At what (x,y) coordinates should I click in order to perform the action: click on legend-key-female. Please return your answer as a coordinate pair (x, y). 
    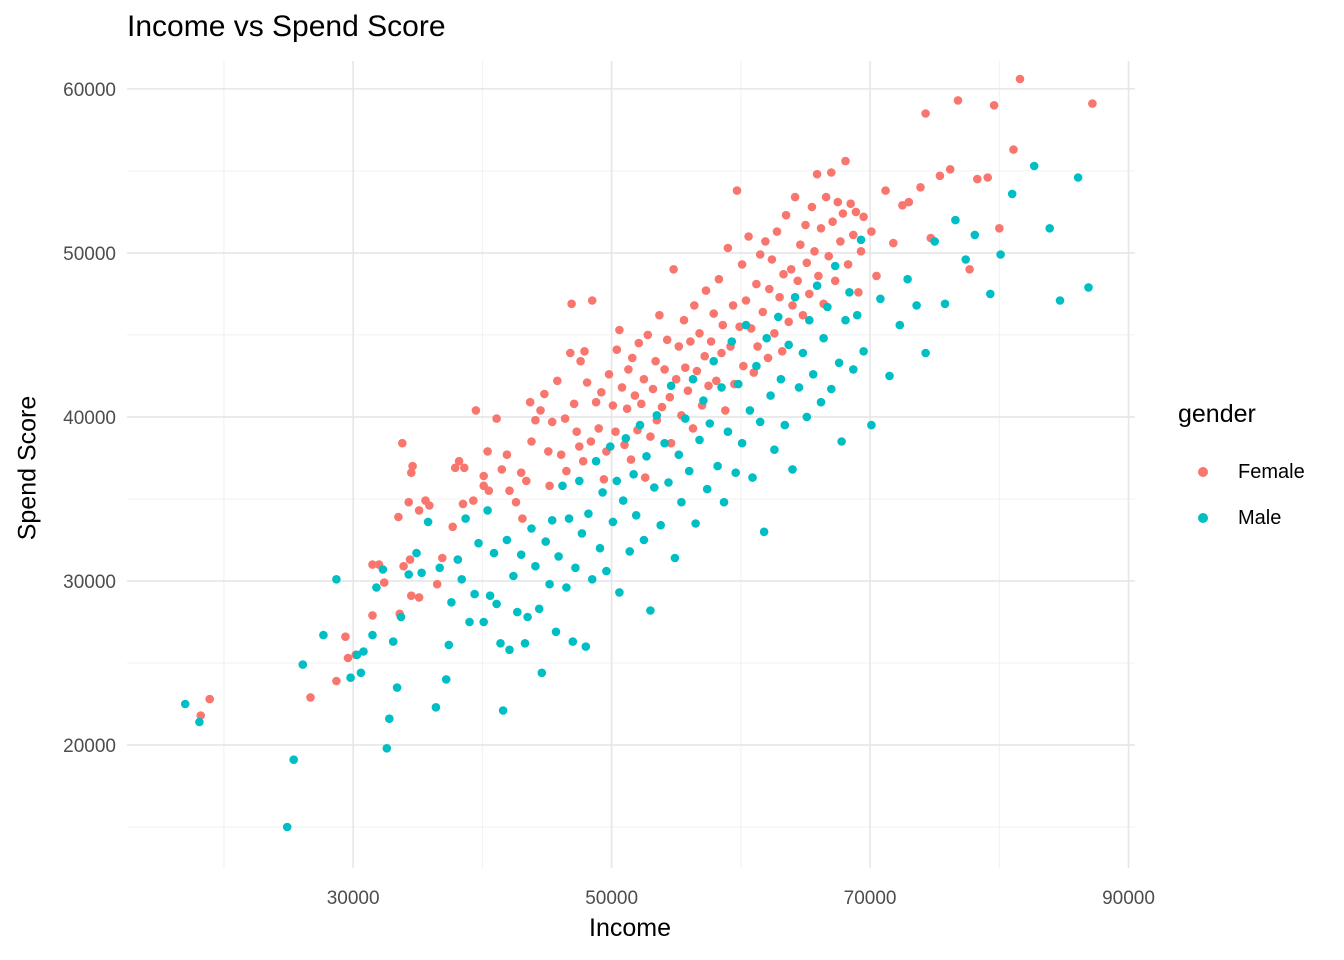
    Looking at the image, I should click on (1203, 472).